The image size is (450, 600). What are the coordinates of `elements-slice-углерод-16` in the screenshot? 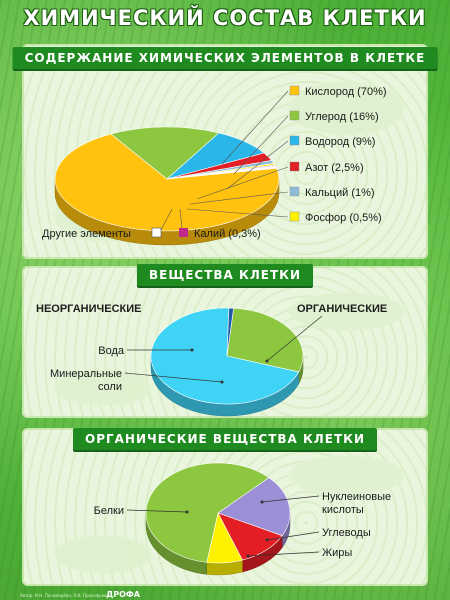 It's located at (165, 153).